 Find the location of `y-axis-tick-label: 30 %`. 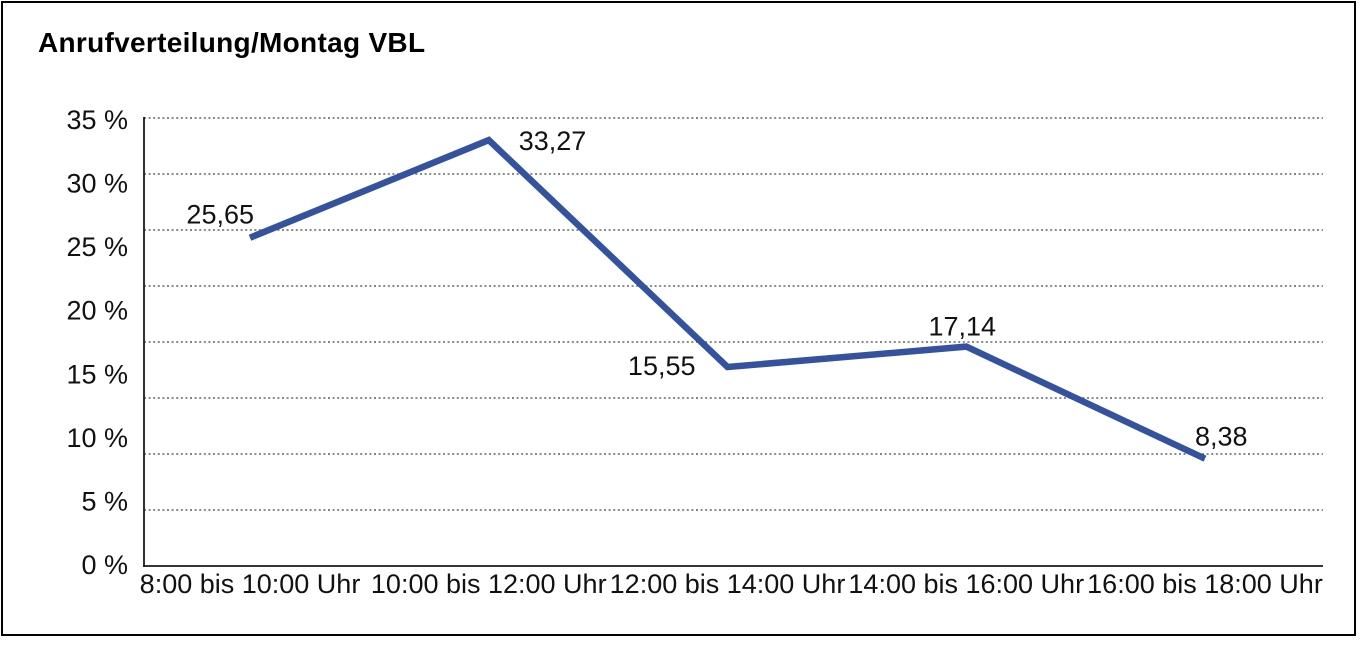

y-axis-tick-label: 30 % is located at coordinates (97, 184).